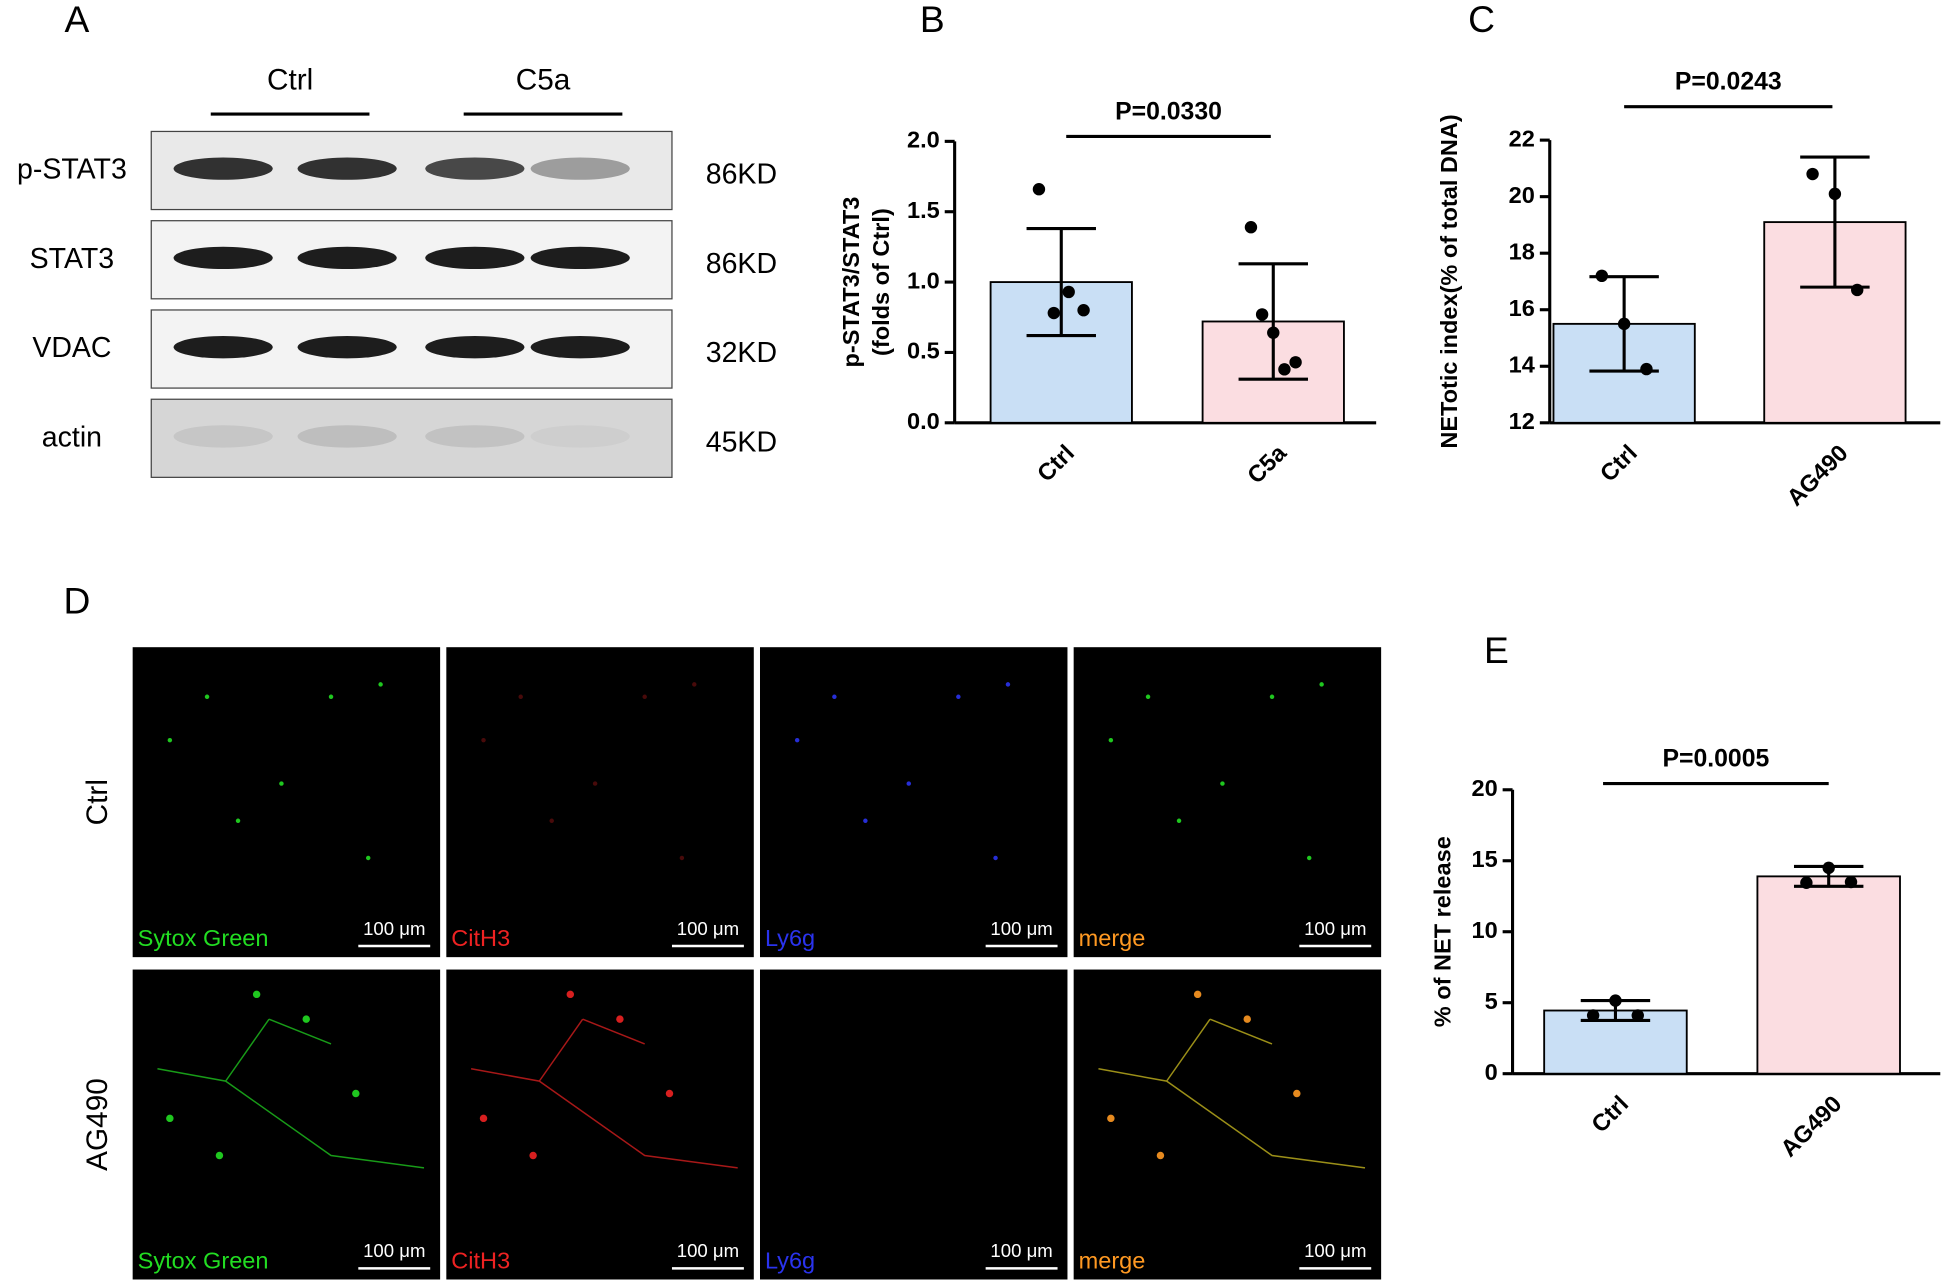  I want to click on y-tick-label: 10, so click(1484, 930).